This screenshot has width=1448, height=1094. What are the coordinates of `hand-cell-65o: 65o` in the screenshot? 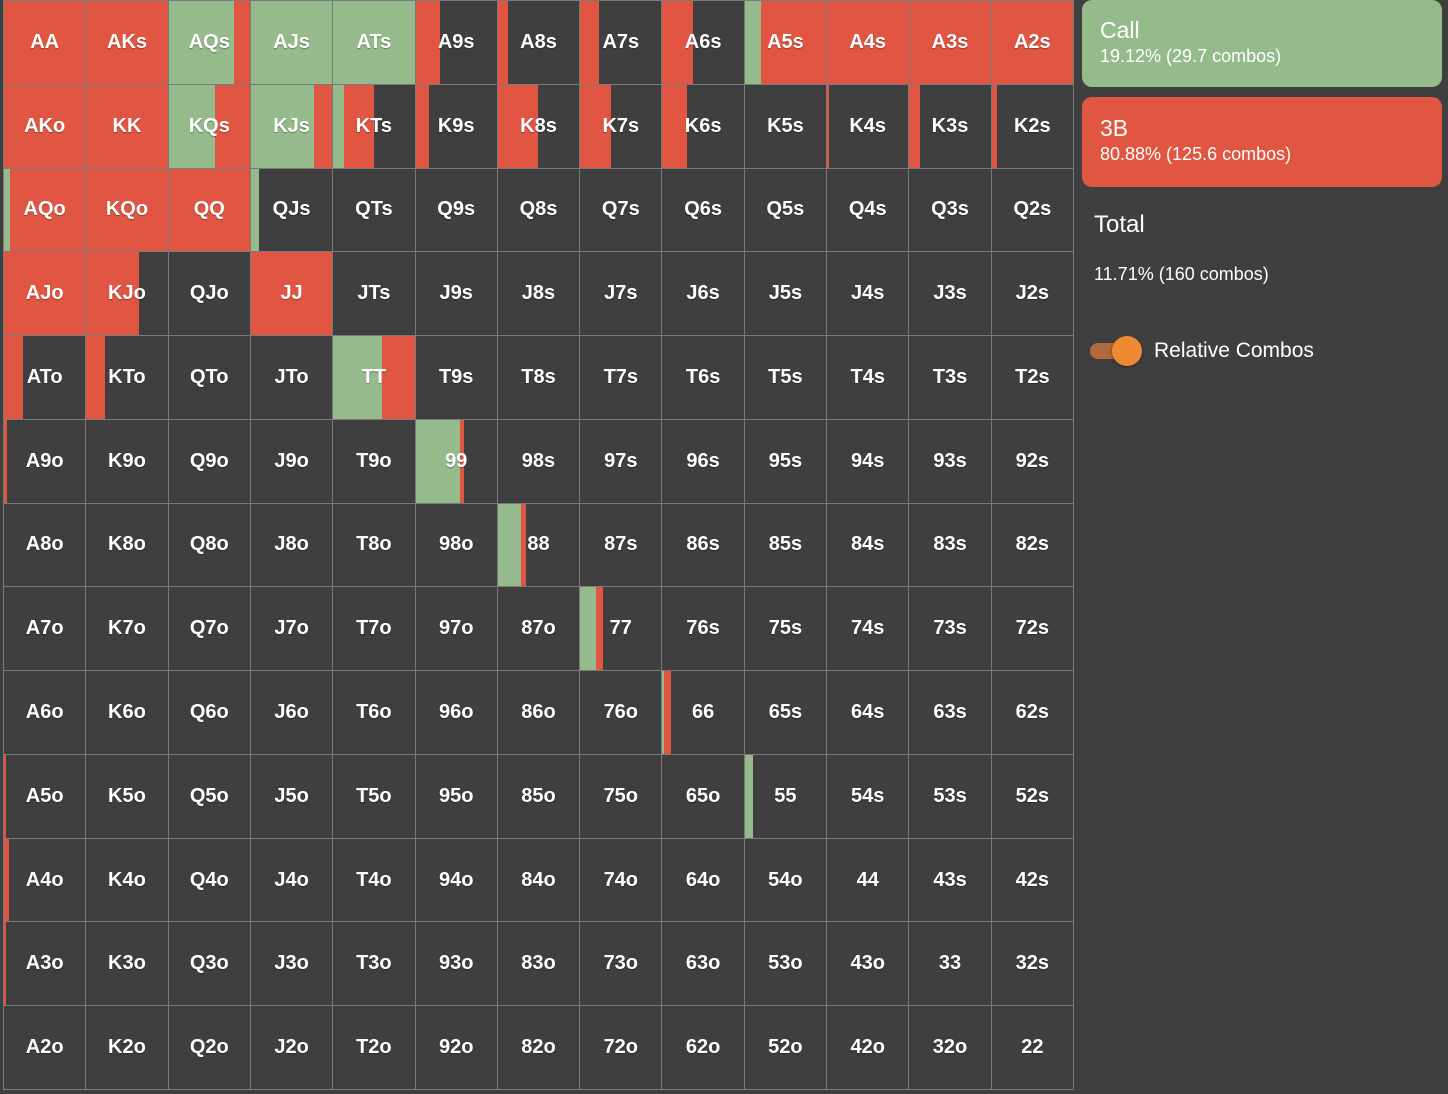 It's located at (702, 795).